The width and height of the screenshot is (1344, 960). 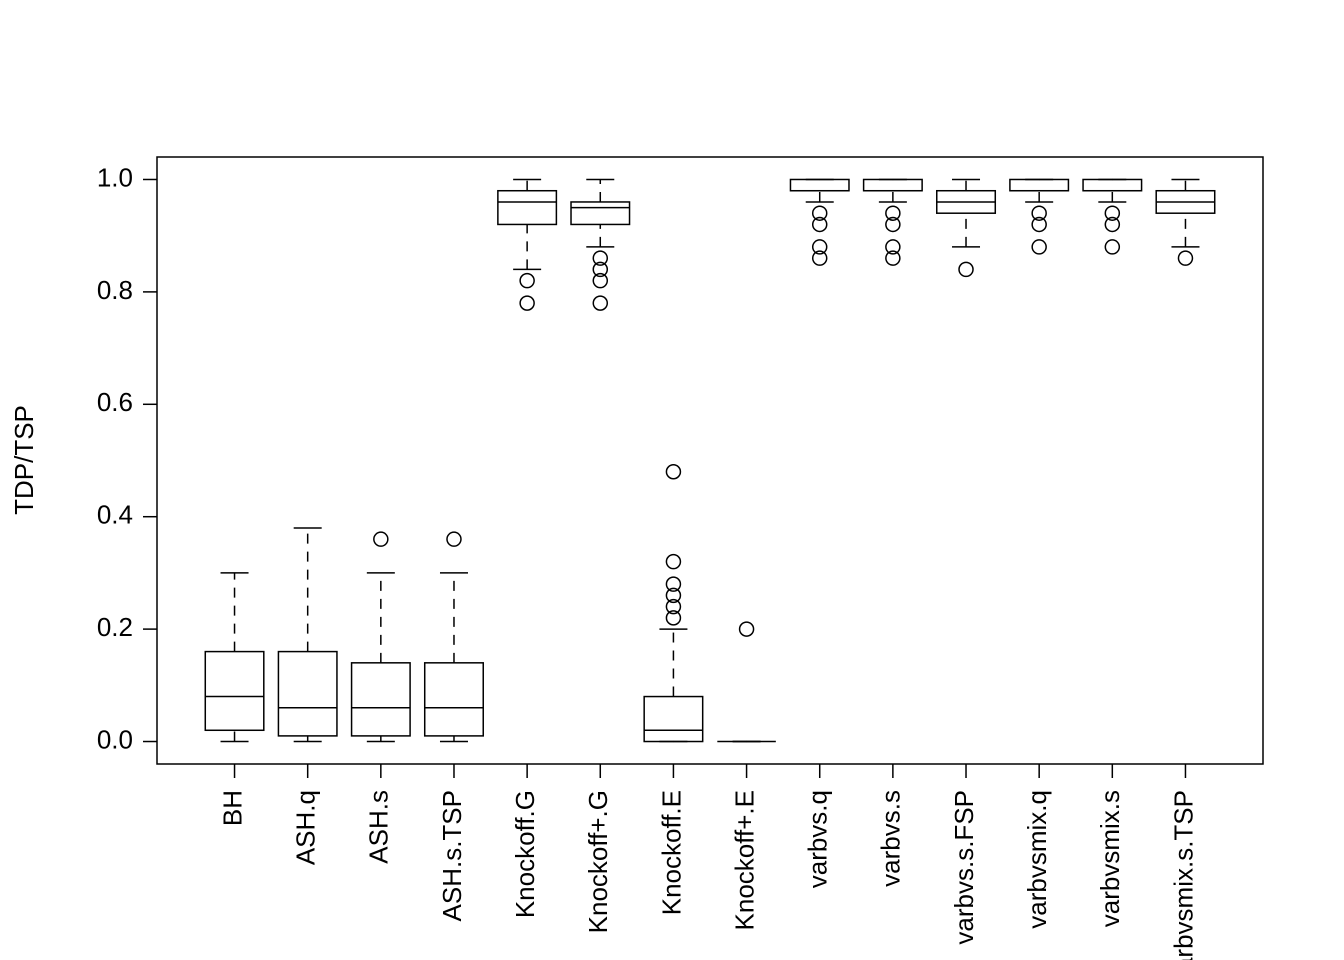 I want to click on y-tick-label: 1.0, so click(x=115, y=177).